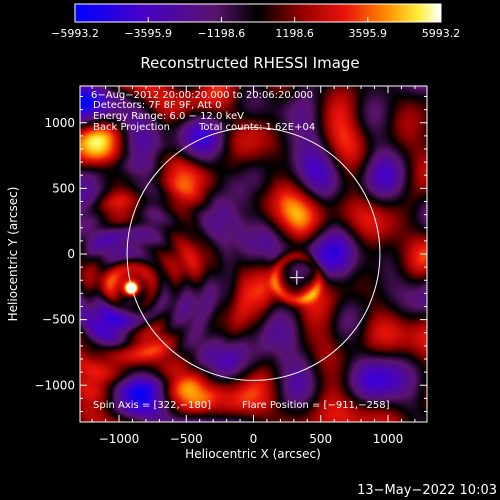 The height and width of the screenshot is (500, 500). Describe the element at coordinates (152, 405) in the screenshot. I see `annotation-spin-axis: Spin Axis = [322,−180]` at that location.